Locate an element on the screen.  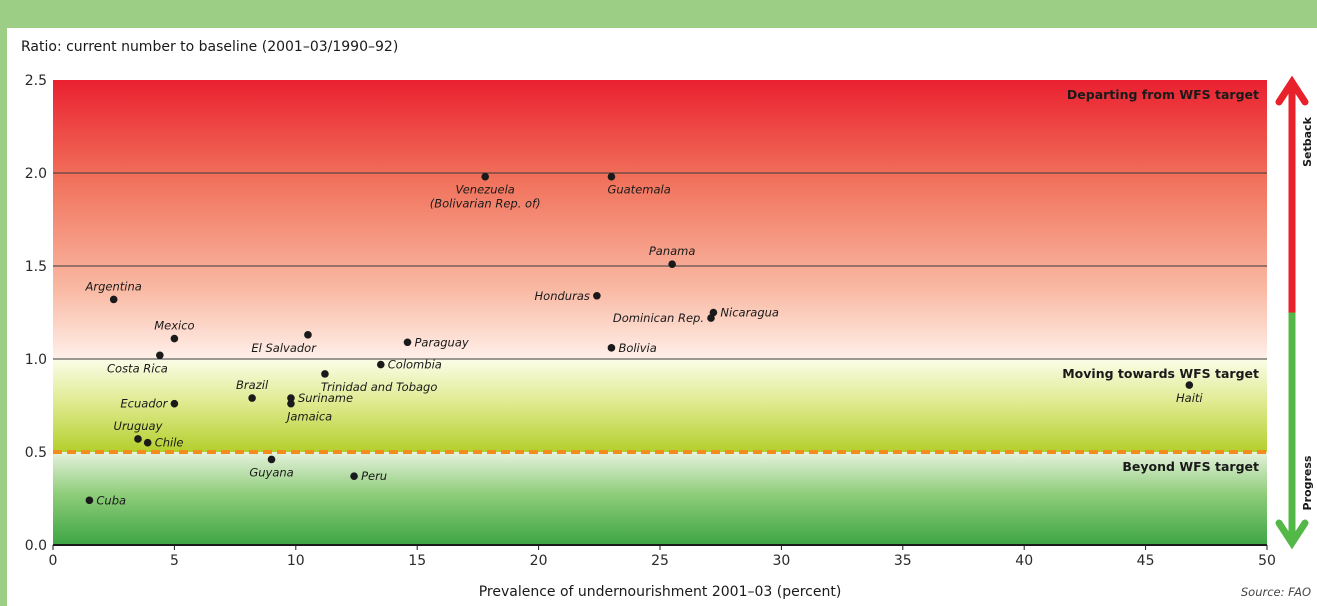
arrow-shaft is located at coordinates (1292, 312).